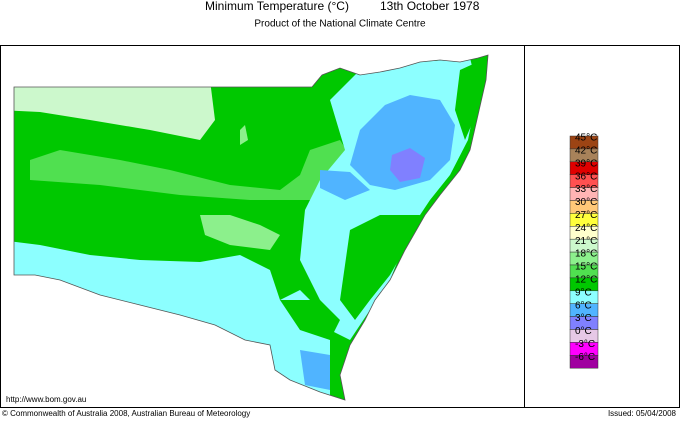  What do you see at coordinates (277, 6) in the screenshot?
I see `title: Minimum Temperature (°C)` at bounding box center [277, 6].